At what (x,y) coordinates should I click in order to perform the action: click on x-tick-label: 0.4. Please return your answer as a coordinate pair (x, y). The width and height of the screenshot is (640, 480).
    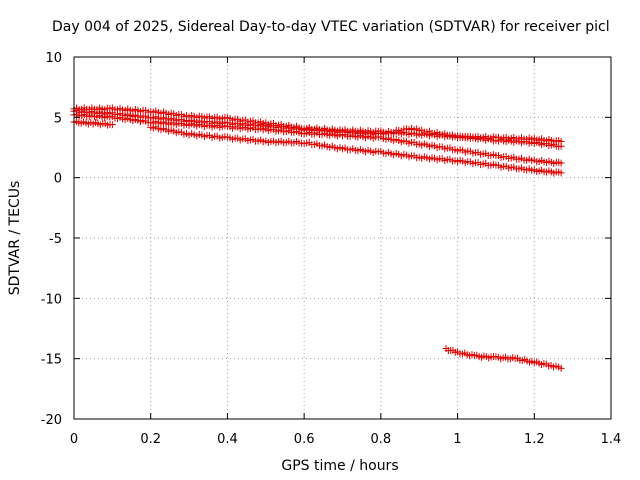
    Looking at the image, I should click on (227, 439).